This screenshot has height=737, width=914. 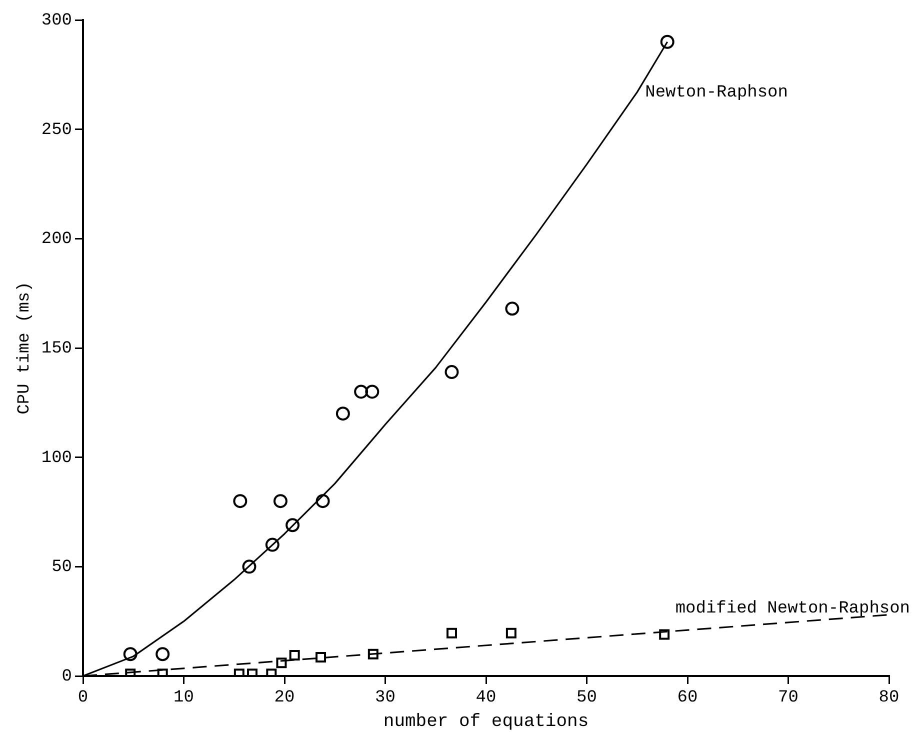 I want to click on x-tick-label: 40, so click(x=486, y=698).